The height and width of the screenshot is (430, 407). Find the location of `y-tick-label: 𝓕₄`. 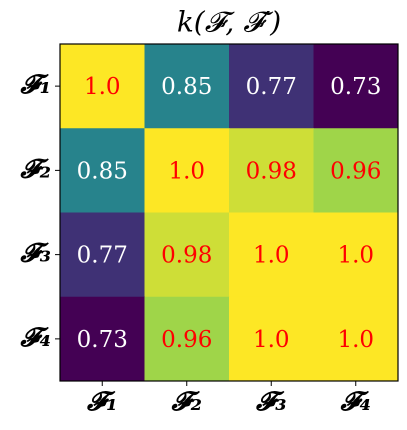

y-tick-label: 𝓕₄ is located at coordinates (35, 338).